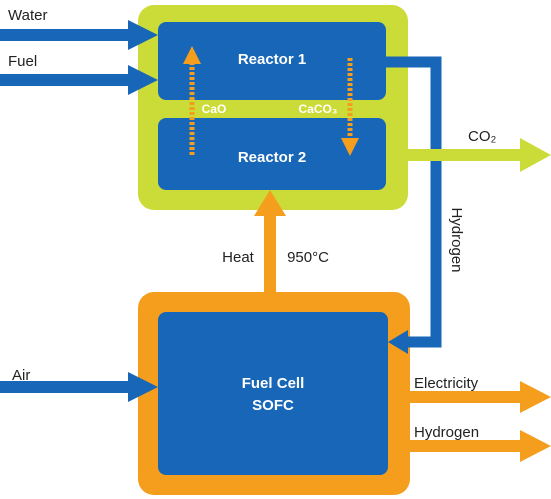 This screenshot has height=499, width=551. What do you see at coordinates (318, 109) in the screenshot?
I see `caco3-label: CaCO₃` at bounding box center [318, 109].